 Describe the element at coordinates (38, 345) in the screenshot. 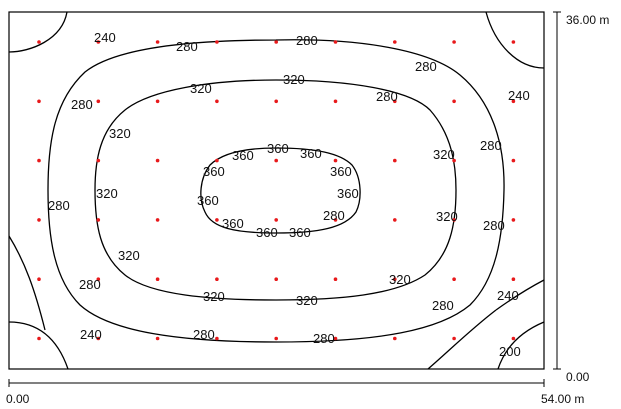

I see `contour-240-bottom-left` at that location.